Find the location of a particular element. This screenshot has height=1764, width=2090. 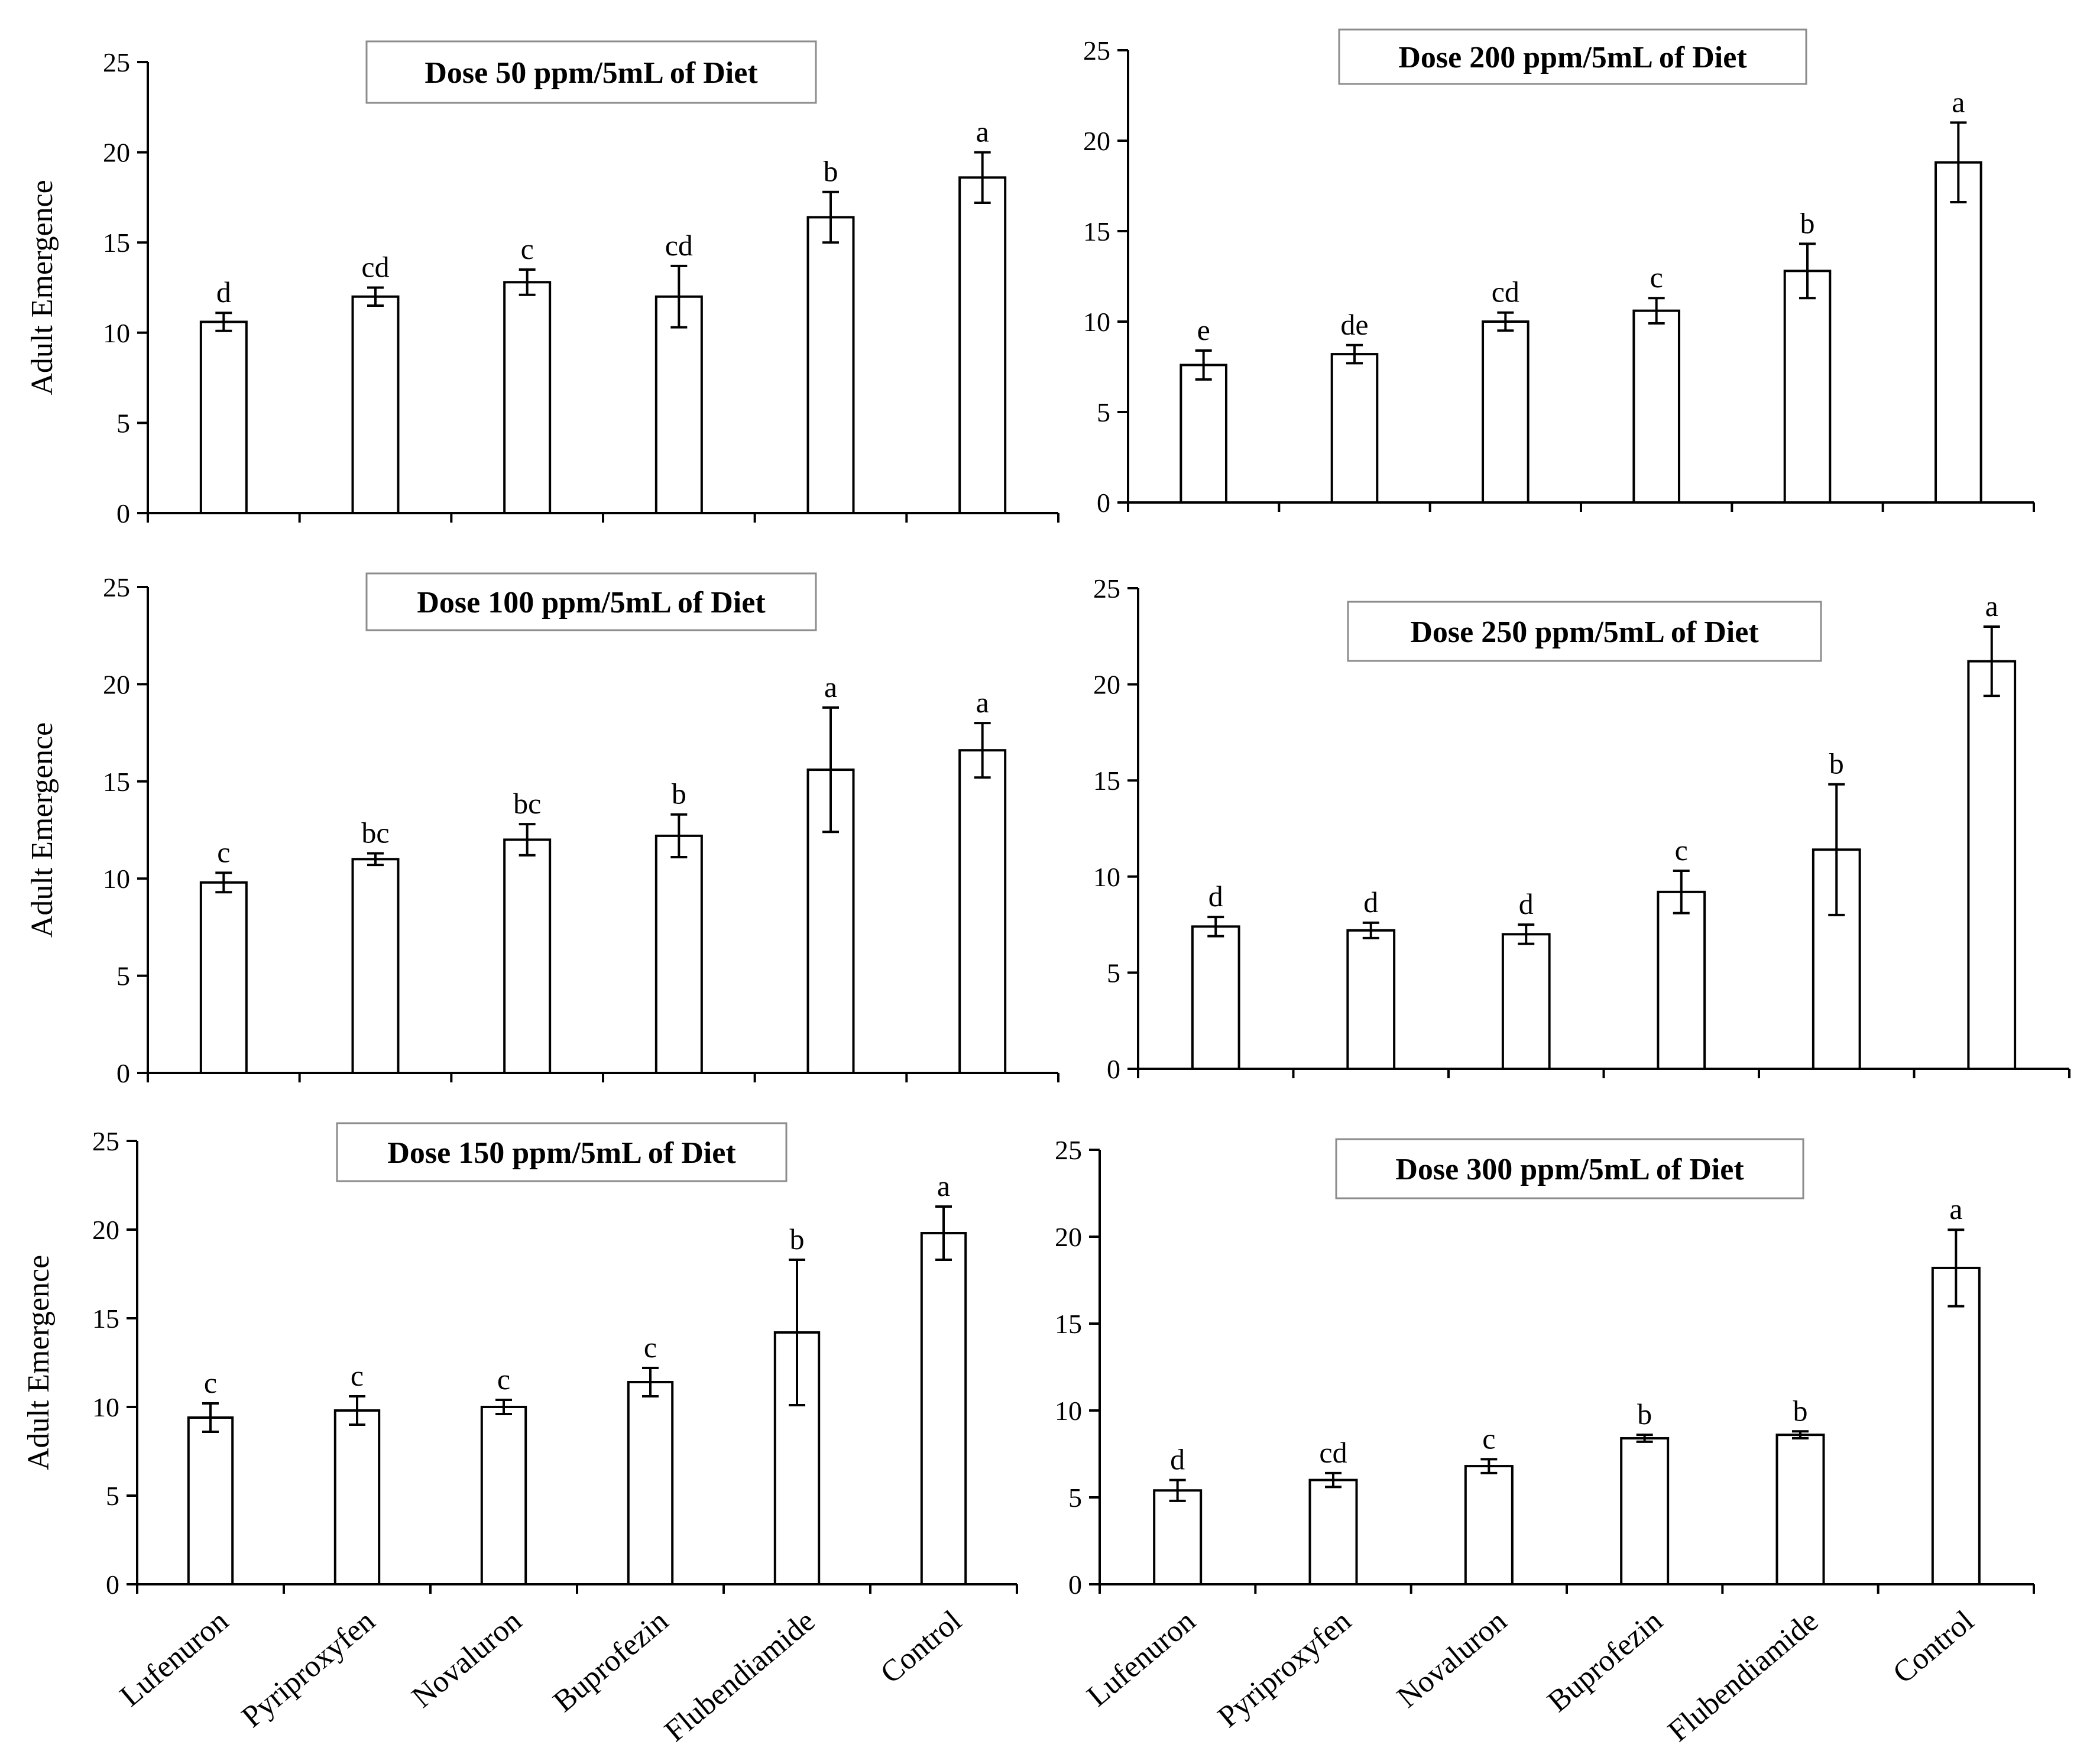

chart-title: Dose 100 ppm/5mL of Diet is located at coordinates (591, 601).